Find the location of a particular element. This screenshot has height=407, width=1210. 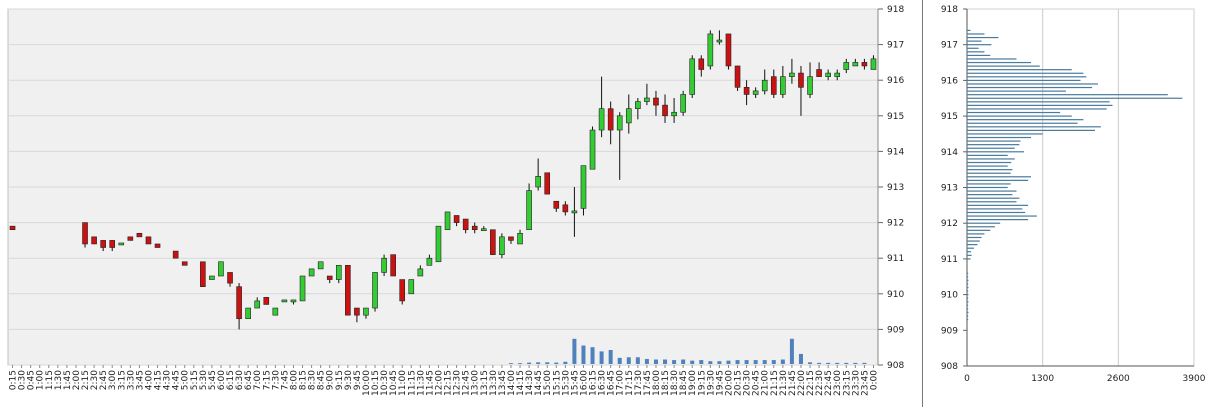

x-tick-label: 4:30 is located at coordinates (168, 380).